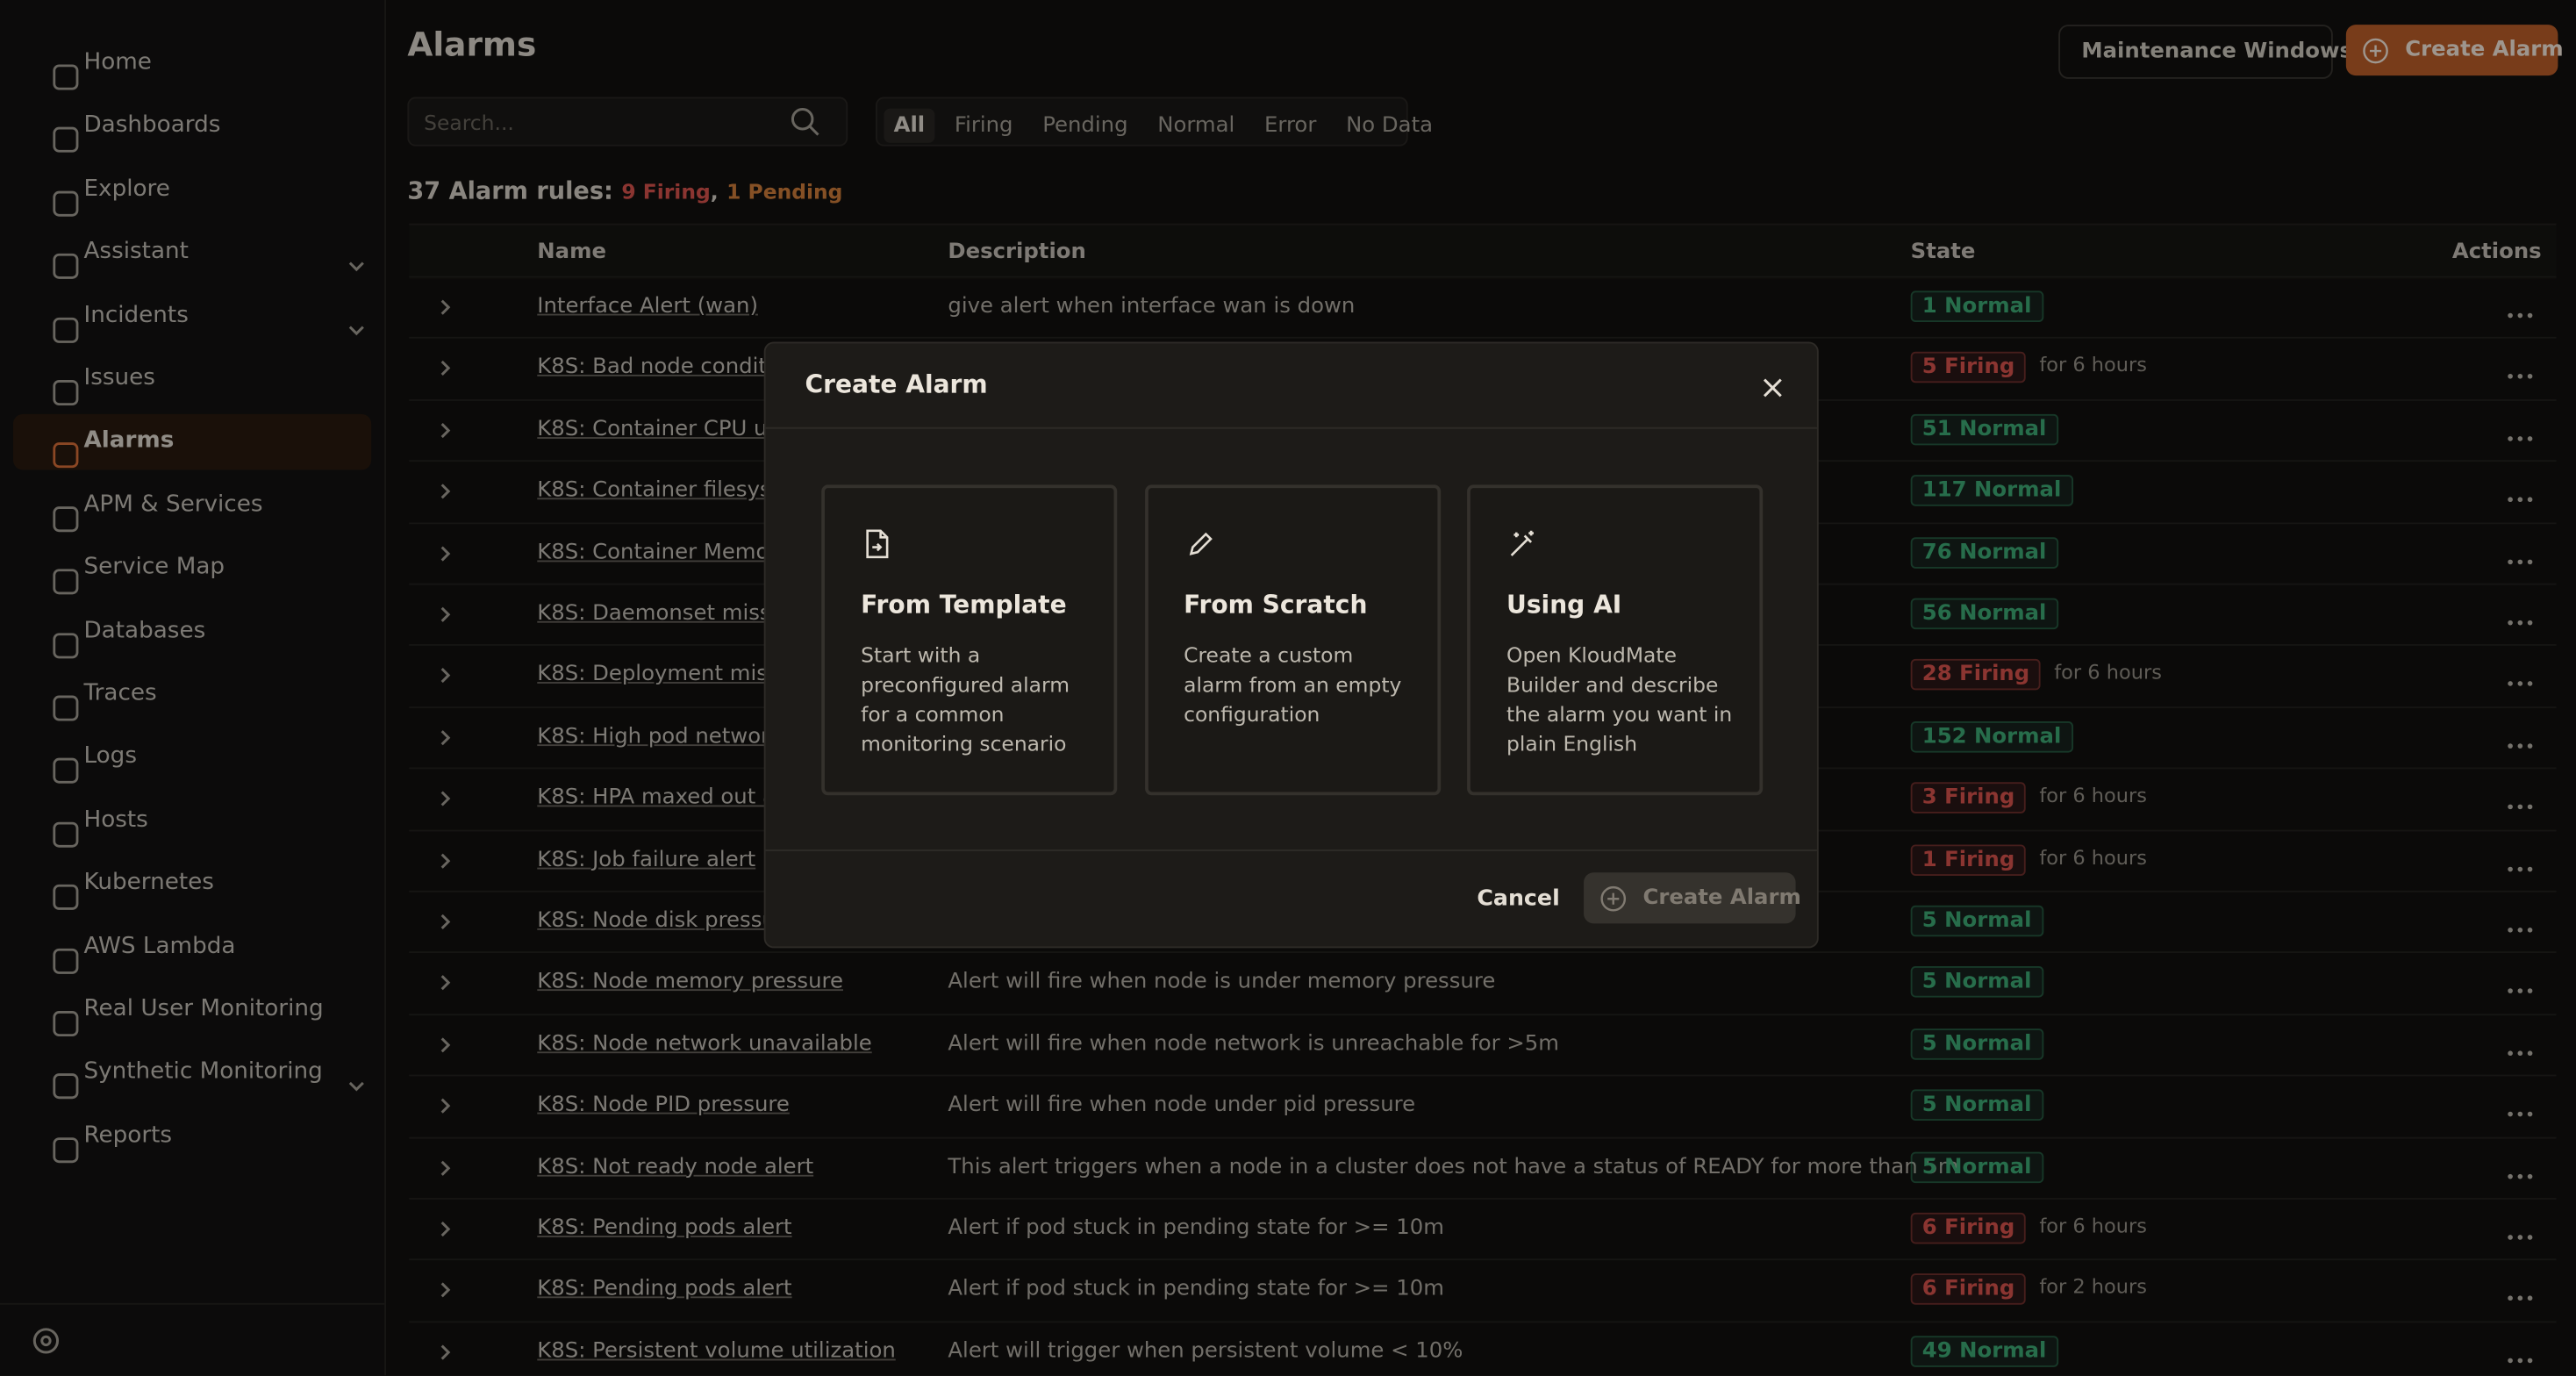  What do you see at coordinates (661, 368) in the screenshot?
I see `alarm-name: K8S: Bad node conditic` at bounding box center [661, 368].